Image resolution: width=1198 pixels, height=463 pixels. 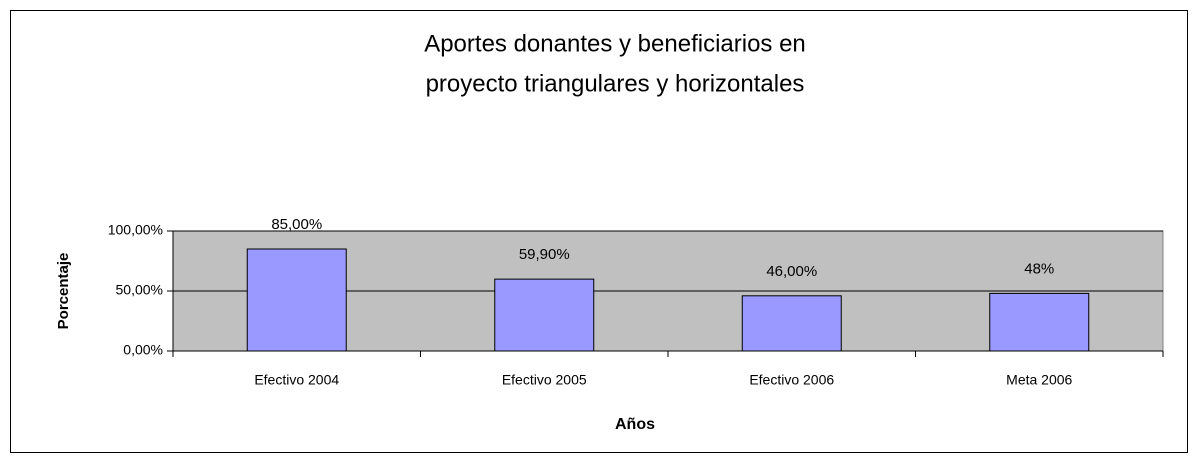 What do you see at coordinates (635, 424) in the screenshot?
I see `x-axis-title: Años` at bounding box center [635, 424].